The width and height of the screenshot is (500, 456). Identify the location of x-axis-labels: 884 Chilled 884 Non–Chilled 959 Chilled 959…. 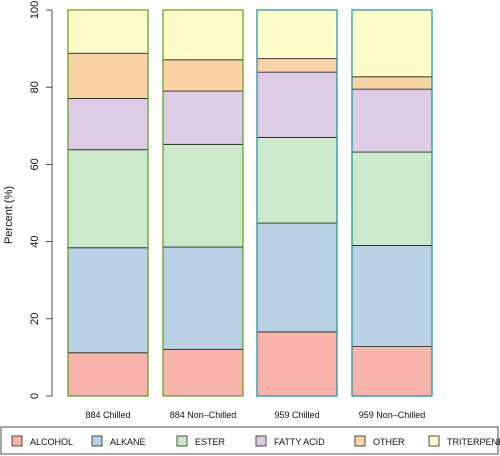
(255, 415).